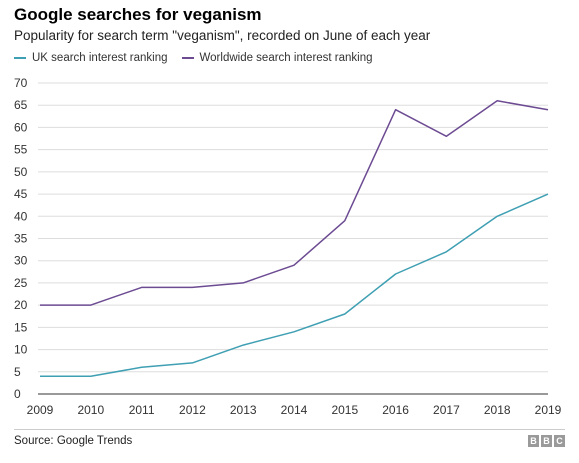  Describe the element at coordinates (21, 105) in the screenshot. I see `y-tick-label: 65` at that location.